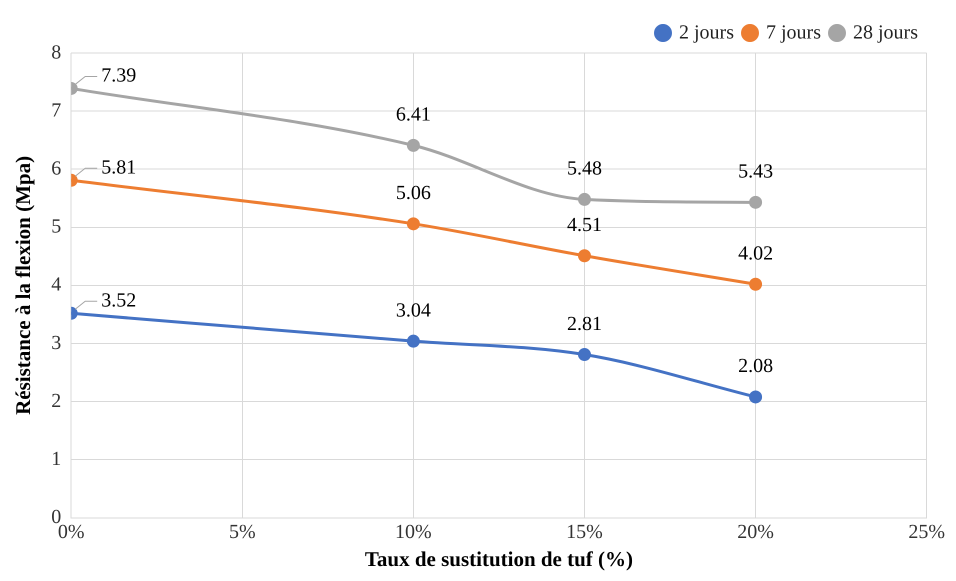  Describe the element at coordinates (56, 52) in the screenshot. I see `y-tick-label: 8` at that location.